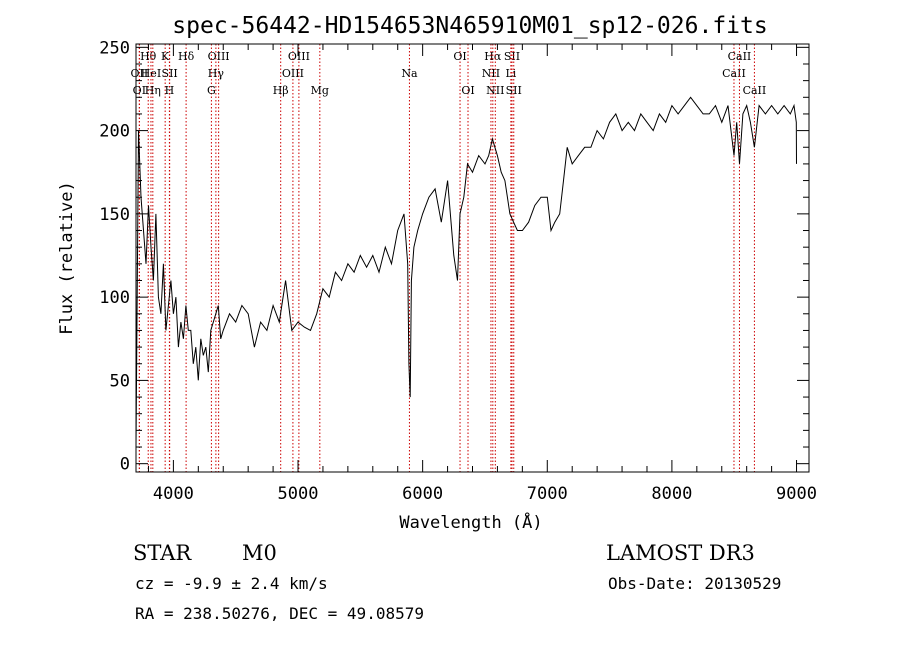 Image resolution: width=900 pixels, height=649 pixels. What do you see at coordinates (114, 298) in the screenshot?
I see `y-tick-label: 100` at bounding box center [114, 298].